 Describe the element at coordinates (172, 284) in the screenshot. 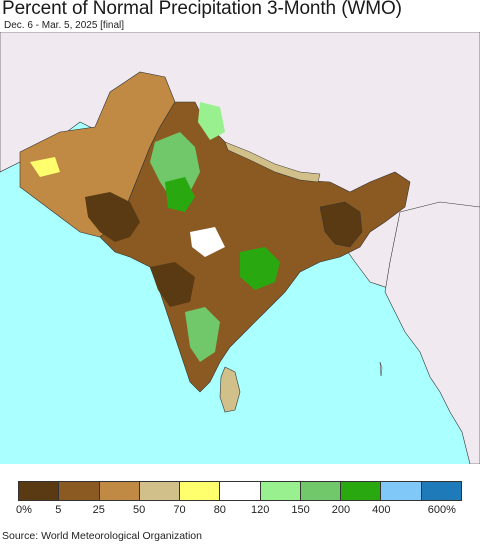

I see `zone-dark-central` at that location.